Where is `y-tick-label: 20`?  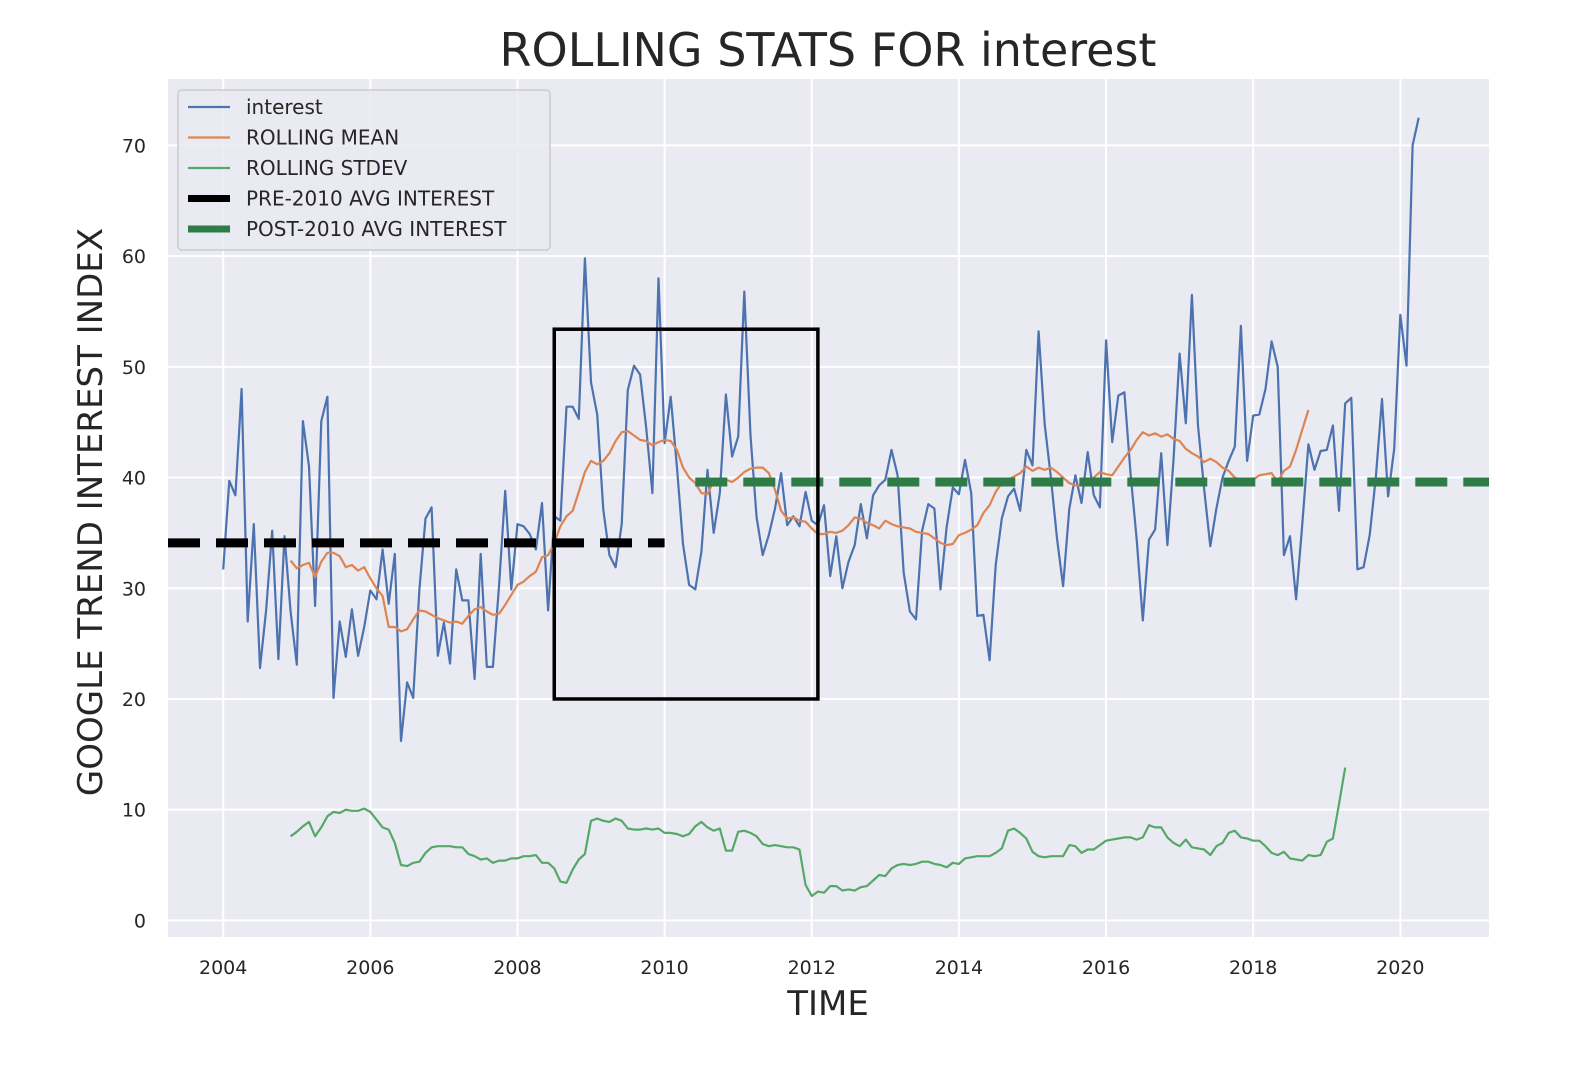
y-tick-label: 20 is located at coordinates (134, 700).